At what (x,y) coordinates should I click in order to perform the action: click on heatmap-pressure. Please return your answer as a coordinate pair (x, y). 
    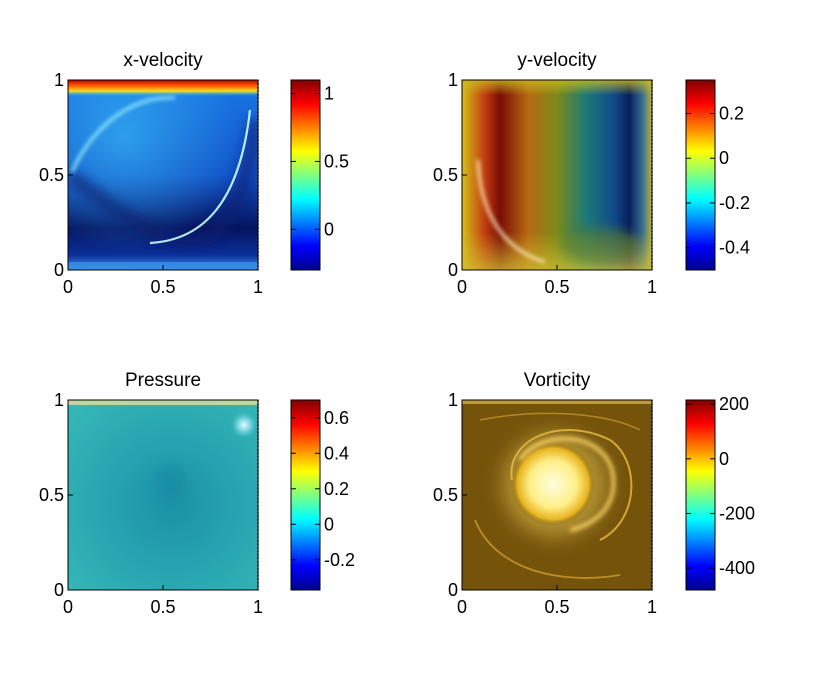
    Looking at the image, I should click on (163, 495).